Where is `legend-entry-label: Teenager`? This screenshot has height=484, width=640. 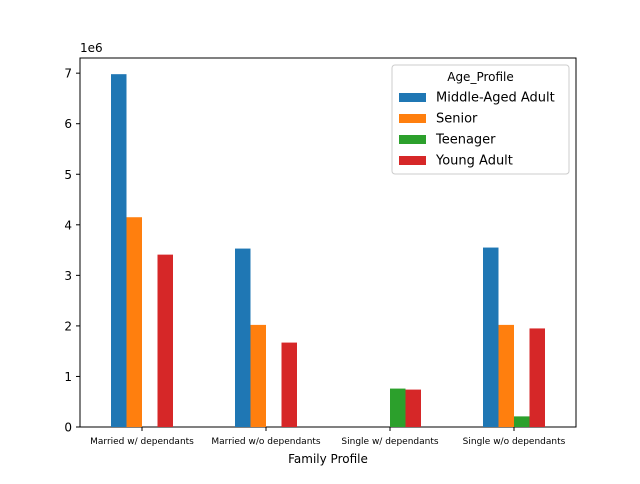 legend-entry-label: Teenager is located at coordinates (465, 140).